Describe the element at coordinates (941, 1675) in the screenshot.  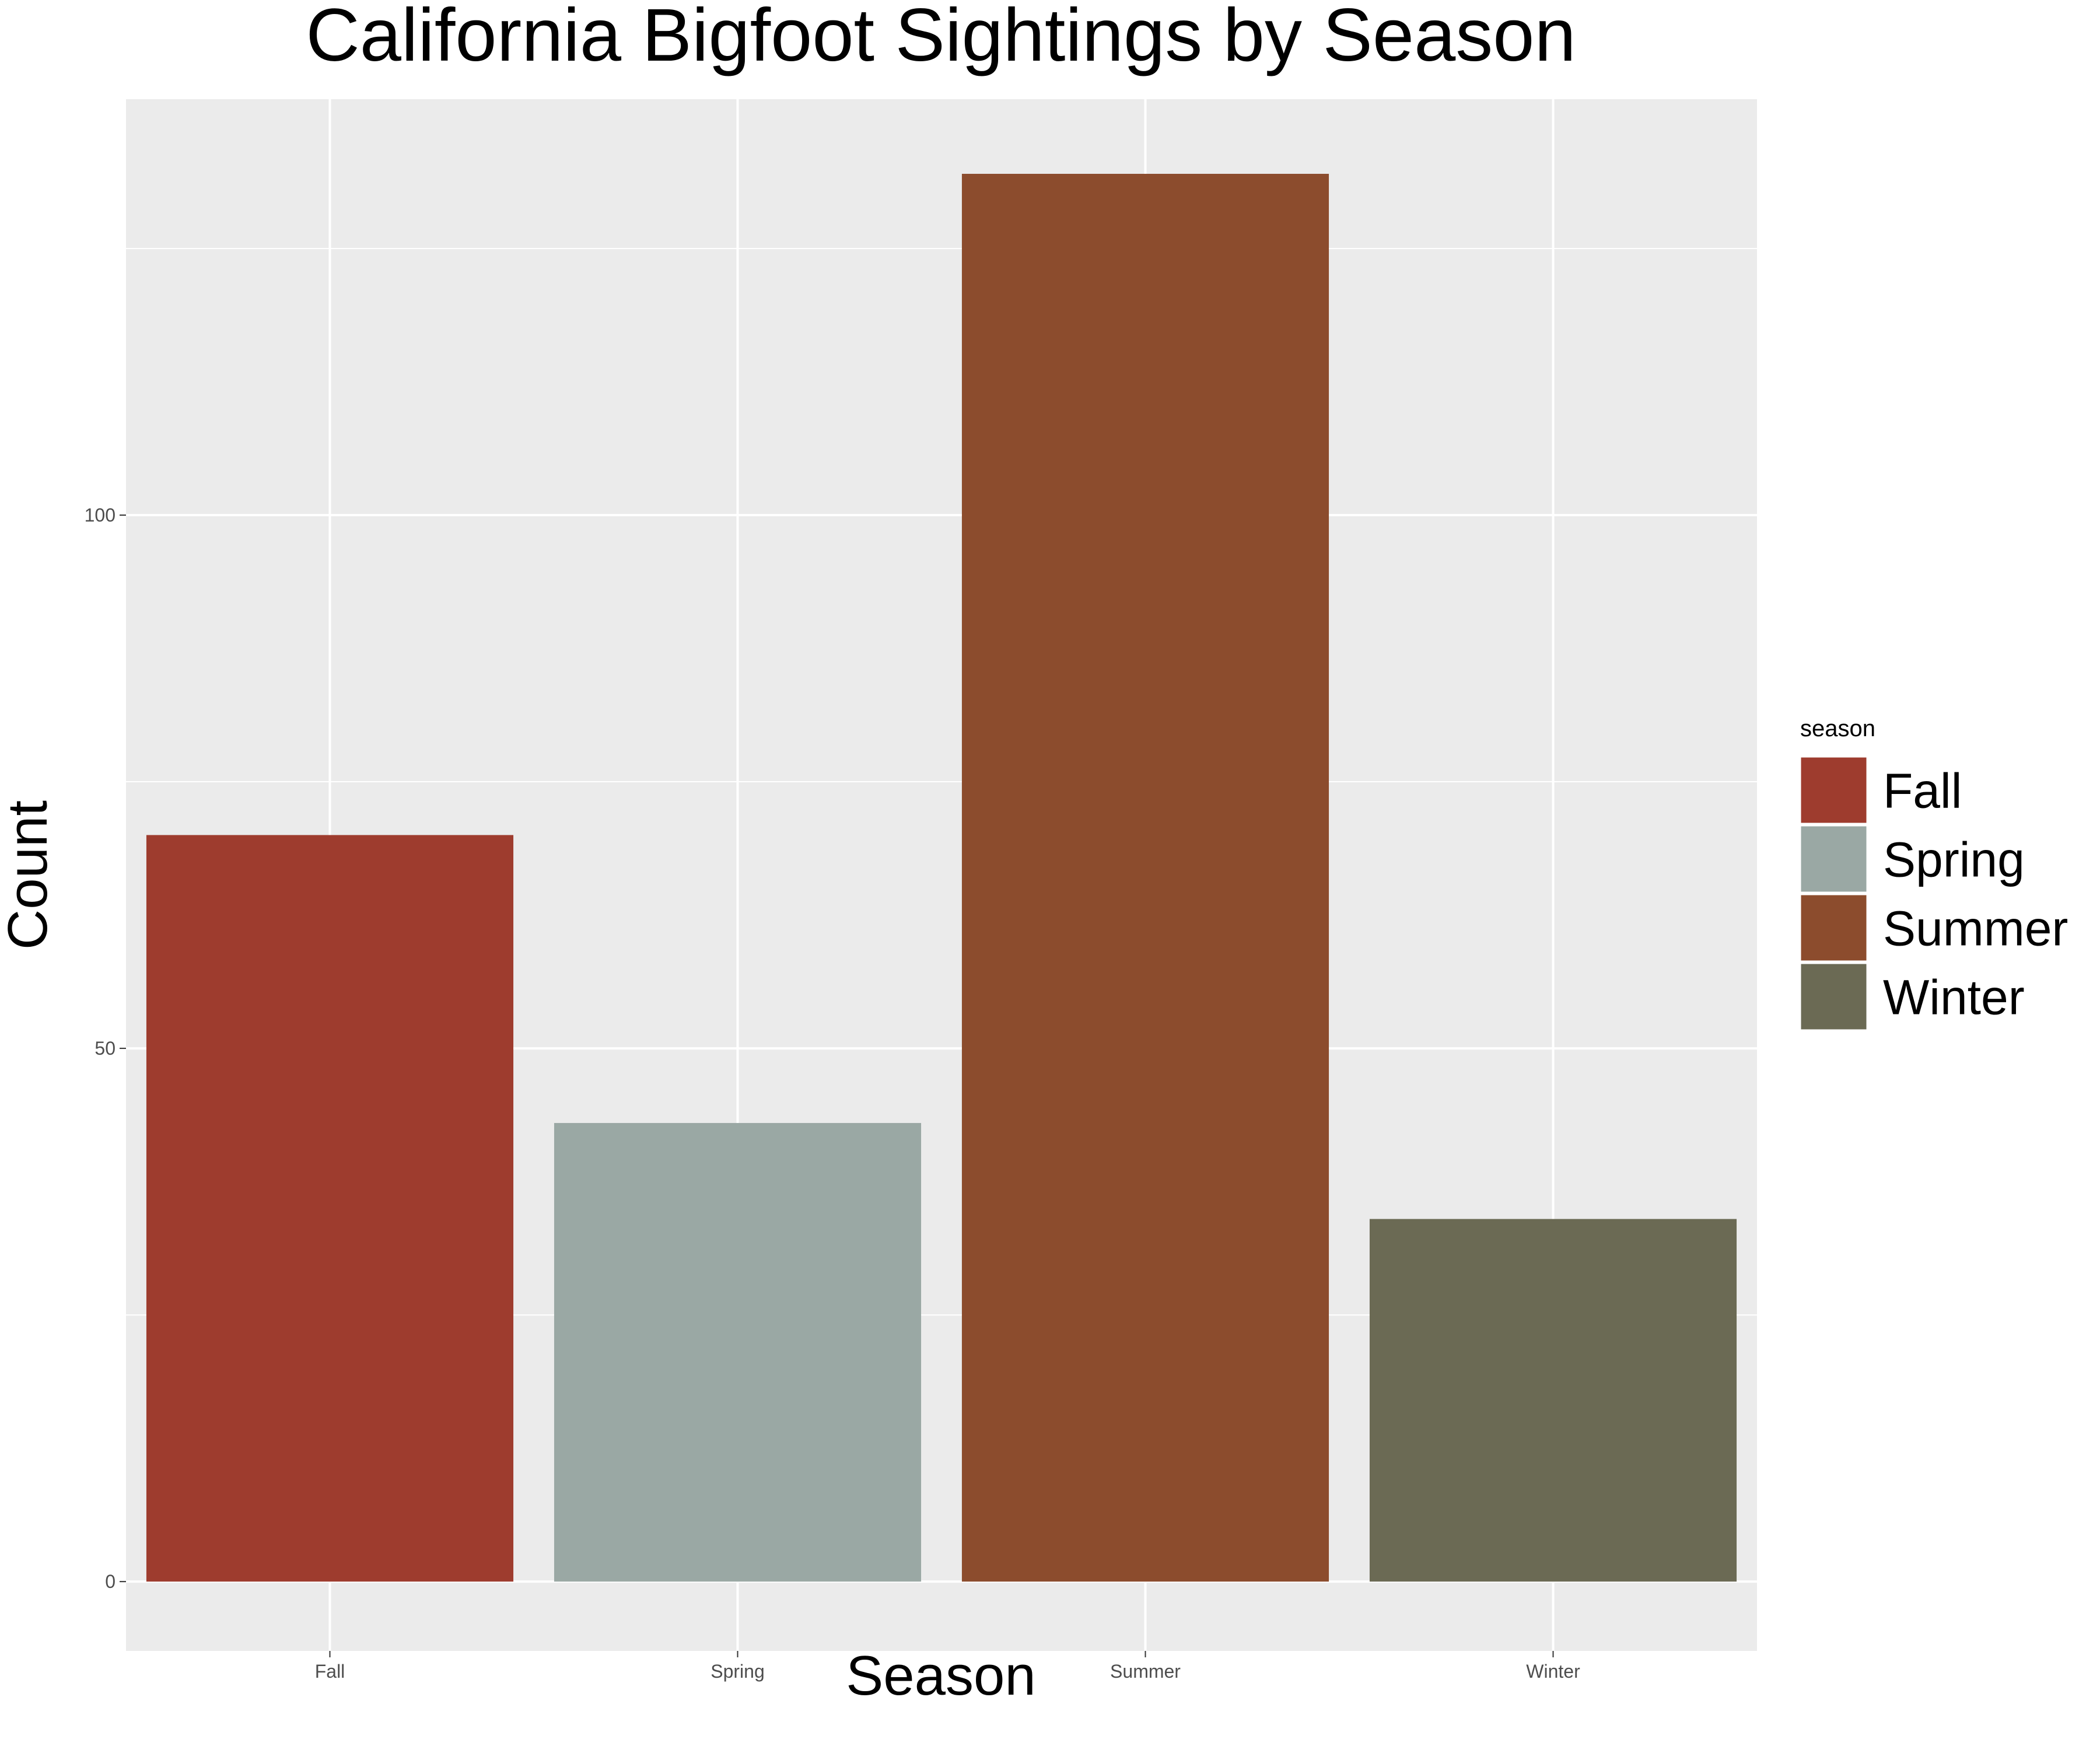
I see `x-axis-title: Season` at that location.